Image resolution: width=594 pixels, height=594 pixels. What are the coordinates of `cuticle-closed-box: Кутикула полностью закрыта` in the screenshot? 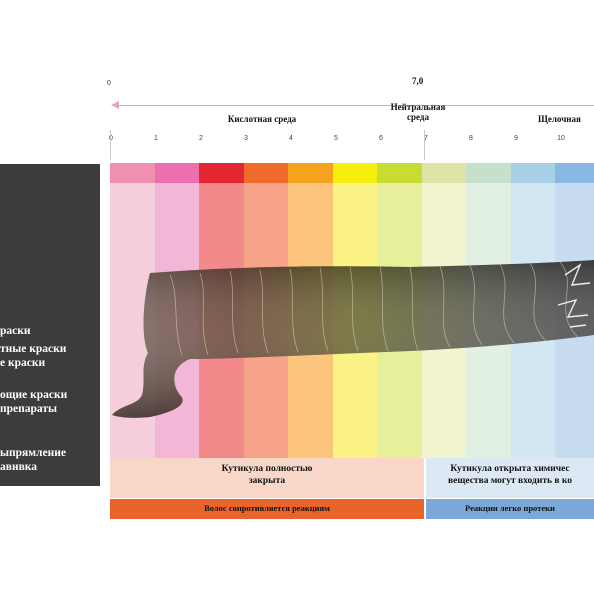 It's located at (267, 478).